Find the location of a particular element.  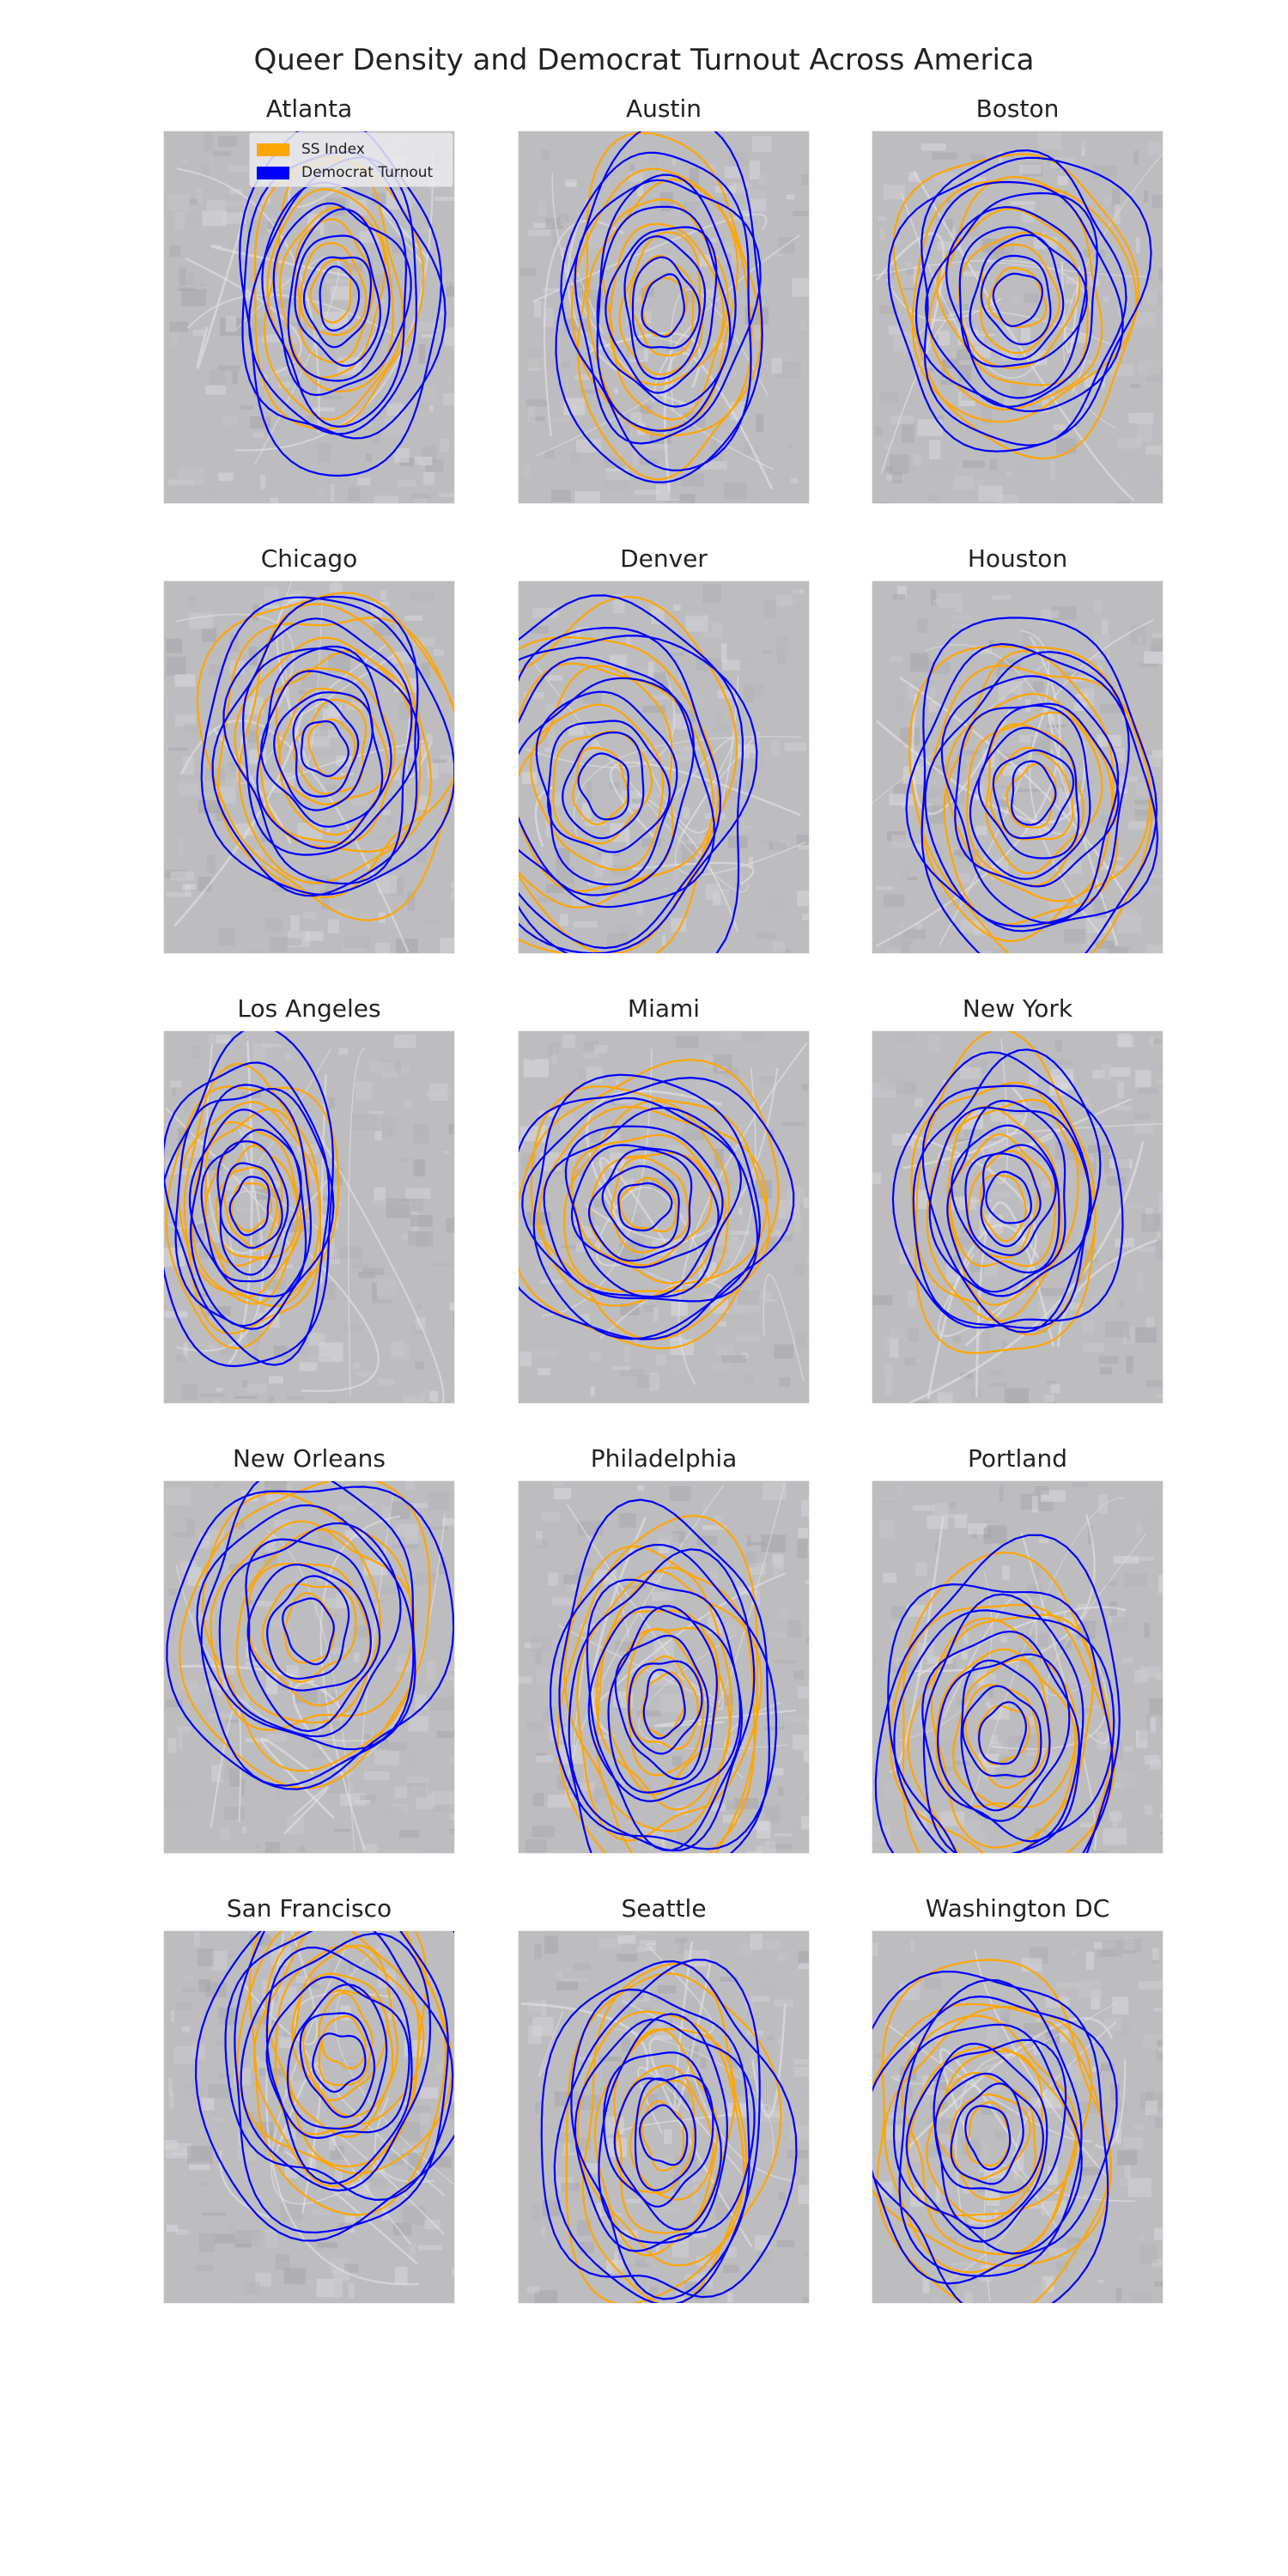

panel-austin: Austin is located at coordinates (664, 299).